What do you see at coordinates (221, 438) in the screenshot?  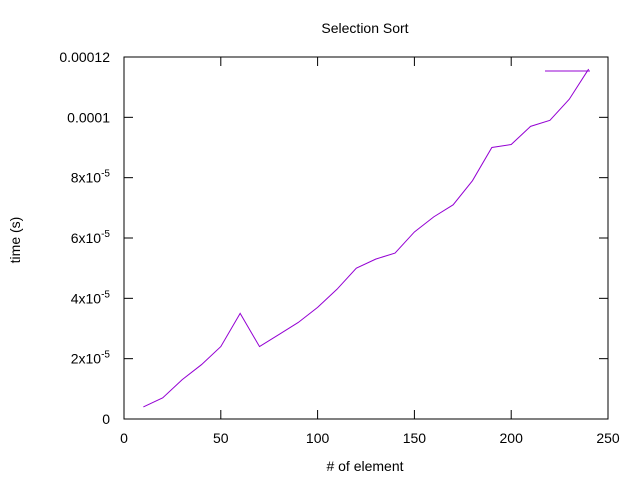 I see `x-tick-label: 50` at bounding box center [221, 438].